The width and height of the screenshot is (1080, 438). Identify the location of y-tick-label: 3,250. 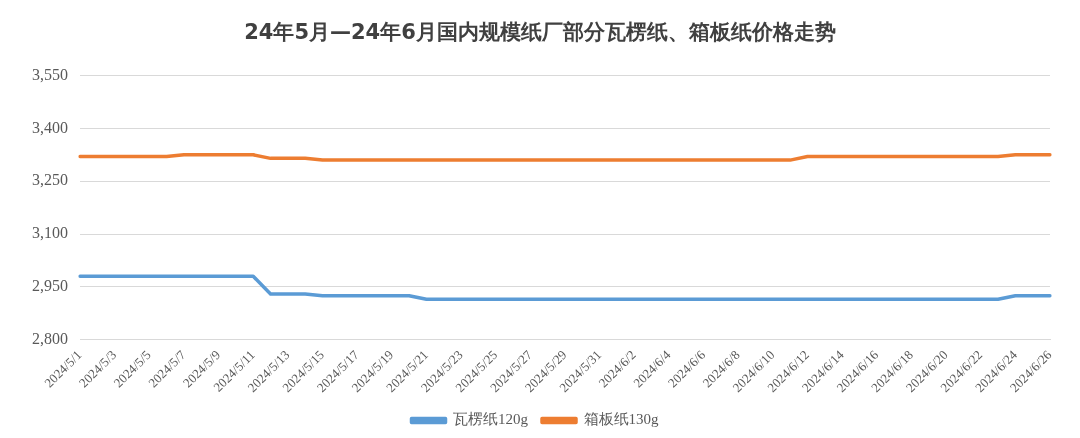
(50, 180).